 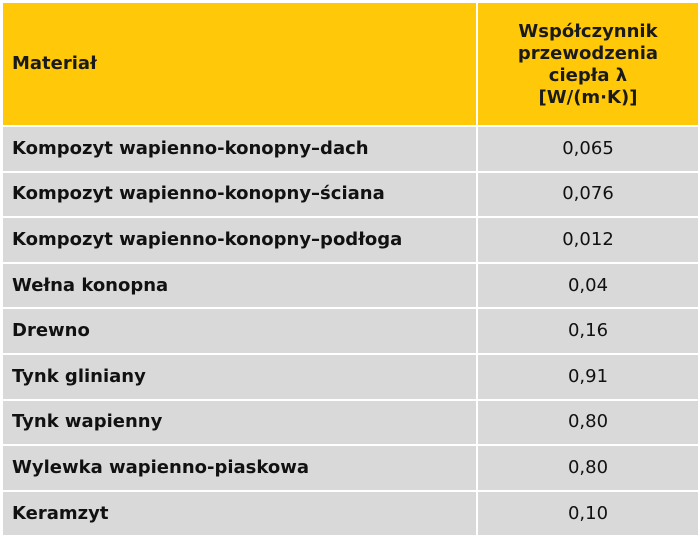 What do you see at coordinates (588, 31) in the screenshot?
I see `header-line: Współczynnik` at bounding box center [588, 31].